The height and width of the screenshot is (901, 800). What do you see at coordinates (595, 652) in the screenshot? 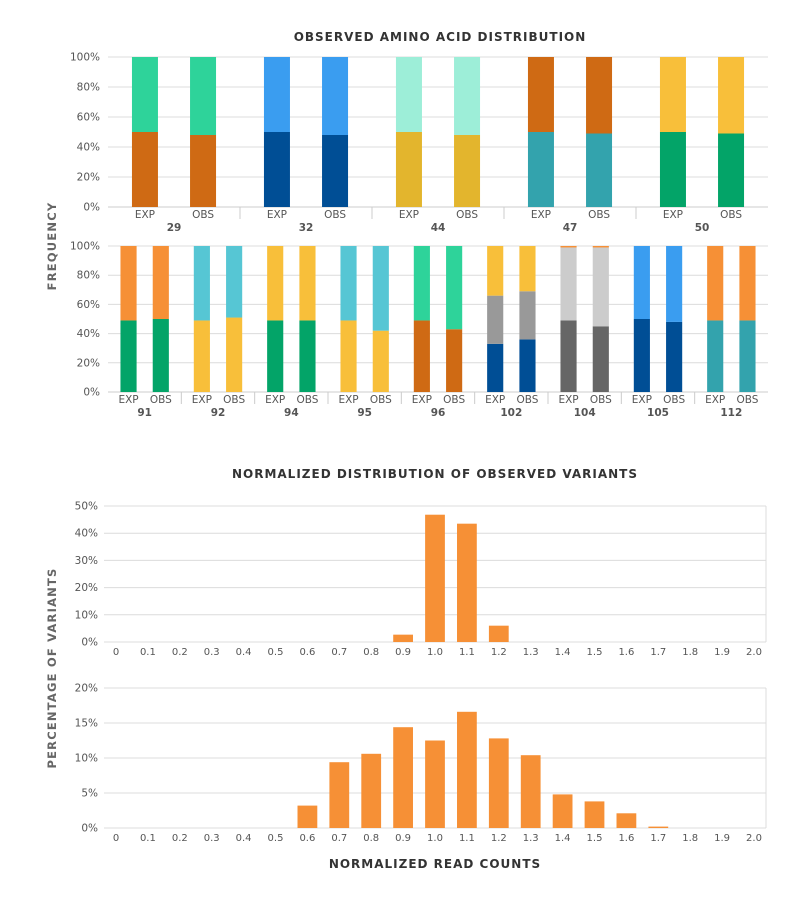
I see `x-tick-label: 1.5` at bounding box center [595, 652].